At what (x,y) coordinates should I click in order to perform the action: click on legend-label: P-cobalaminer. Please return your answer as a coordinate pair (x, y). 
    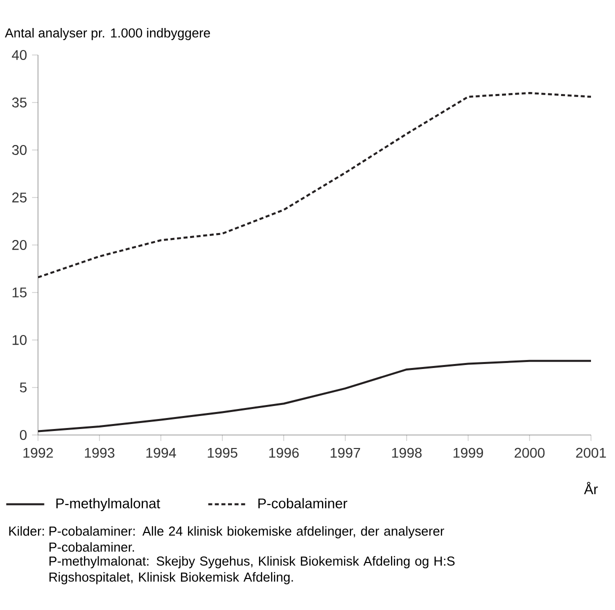
    Looking at the image, I should click on (303, 503).